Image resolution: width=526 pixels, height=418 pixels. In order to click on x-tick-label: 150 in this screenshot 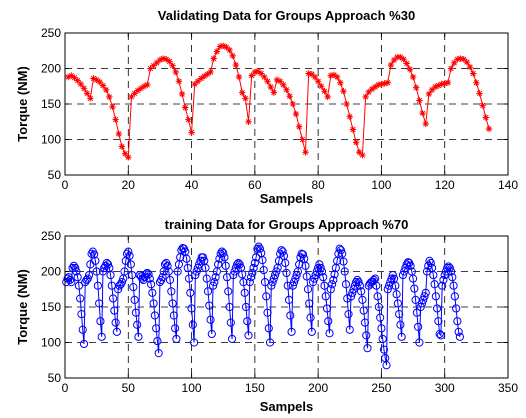, I will do `click(255, 388)`.